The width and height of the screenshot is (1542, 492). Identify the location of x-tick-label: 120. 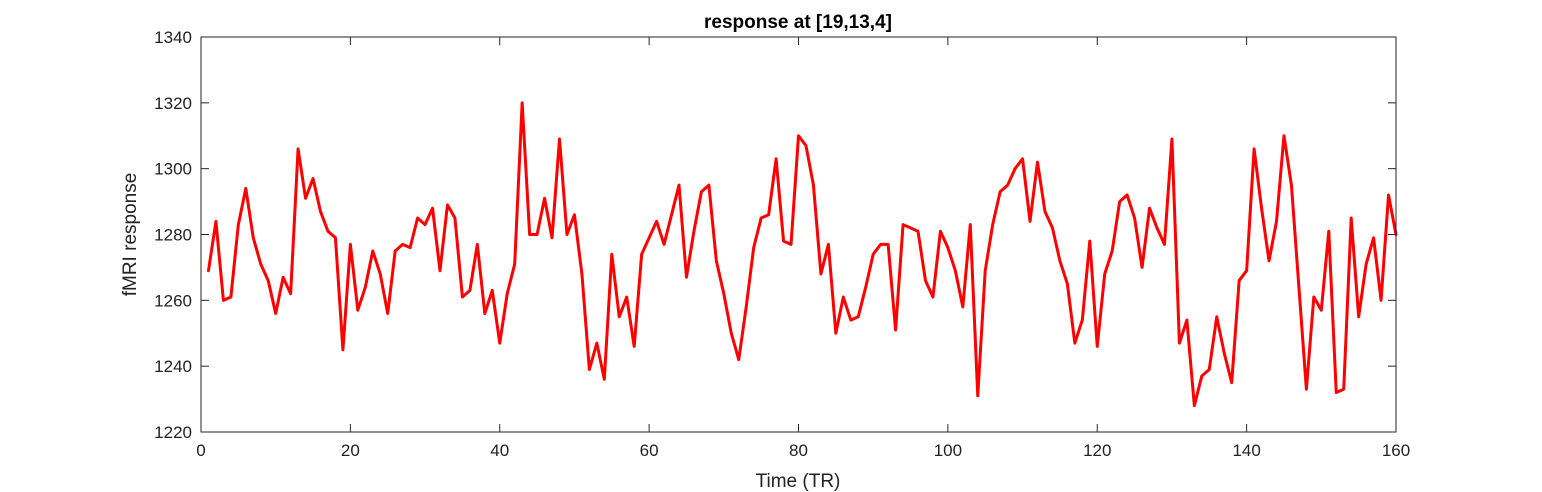
(1097, 450).